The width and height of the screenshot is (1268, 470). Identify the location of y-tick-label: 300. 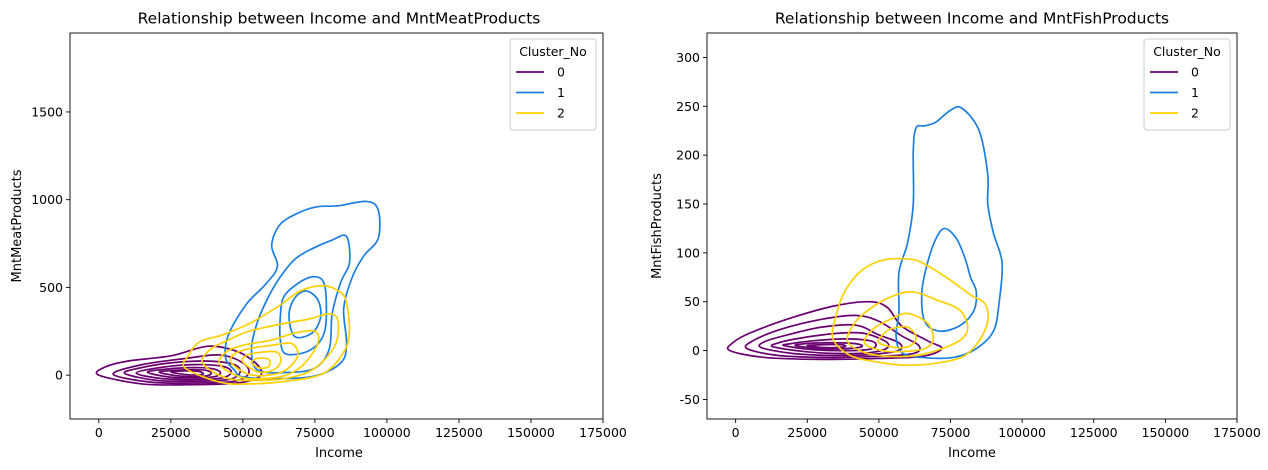
(688, 57).